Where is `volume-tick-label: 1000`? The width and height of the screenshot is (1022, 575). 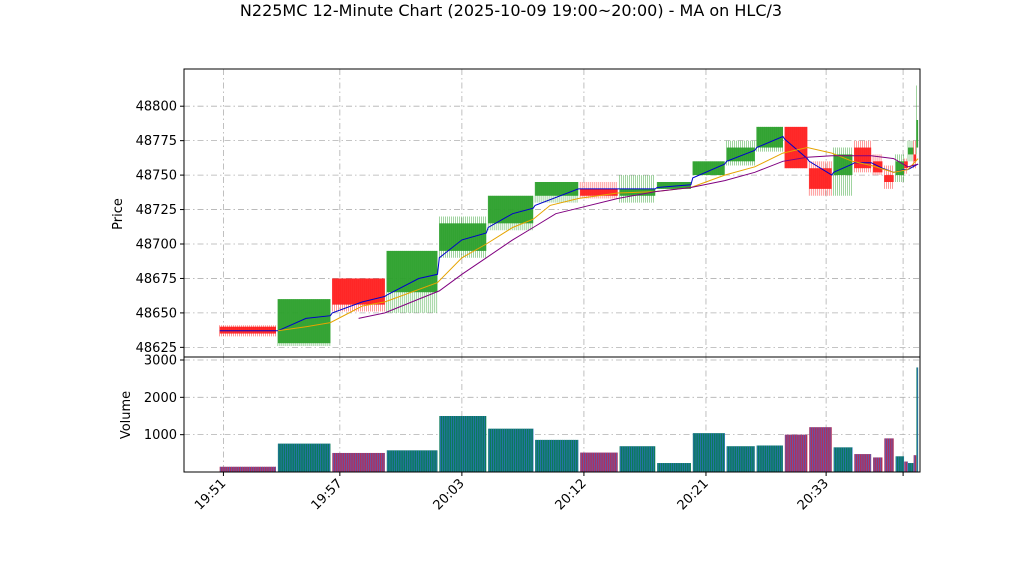
volume-tick-label: 1000 is located at coordinates (160, 435).